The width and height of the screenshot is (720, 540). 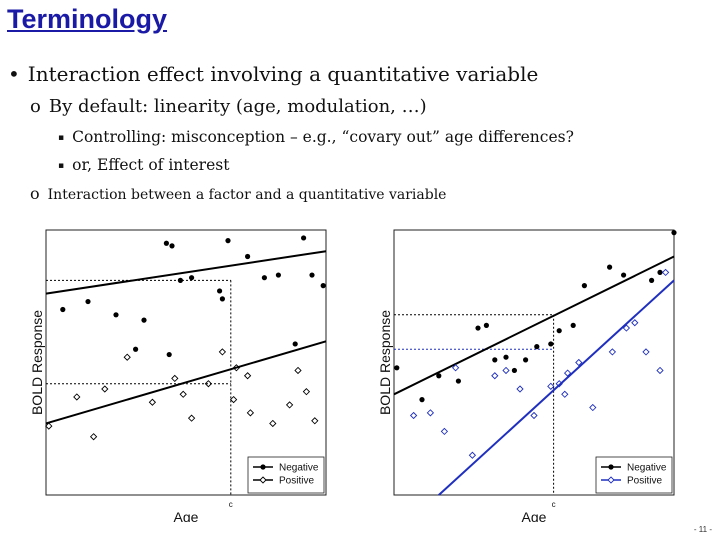 What do you see at coordinates (143, 165) in the screenshot?
I see `bullet-level3-effect: ▪ or, Effect of interest` at bounding box center [143, 165].